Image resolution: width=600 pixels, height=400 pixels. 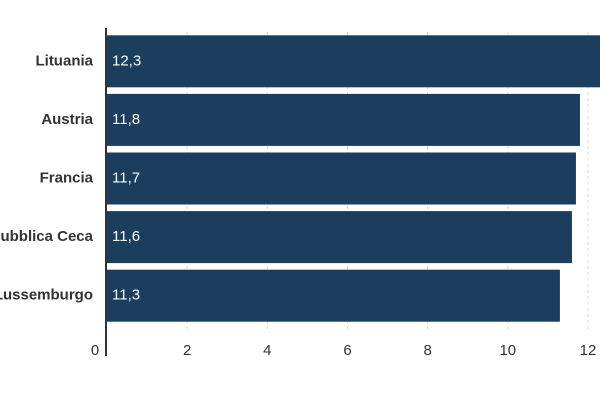 I want to click on category-label: Repubblica Ceca, so click(x=47, y=236).